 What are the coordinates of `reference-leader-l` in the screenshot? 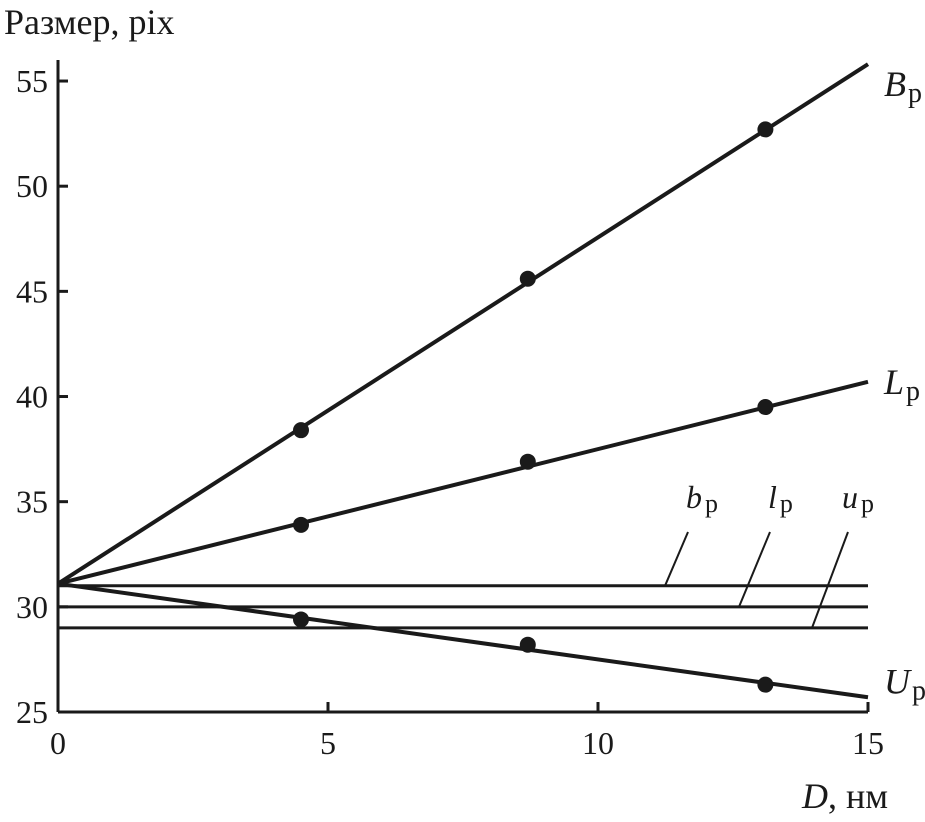 It's located at (754, 569).